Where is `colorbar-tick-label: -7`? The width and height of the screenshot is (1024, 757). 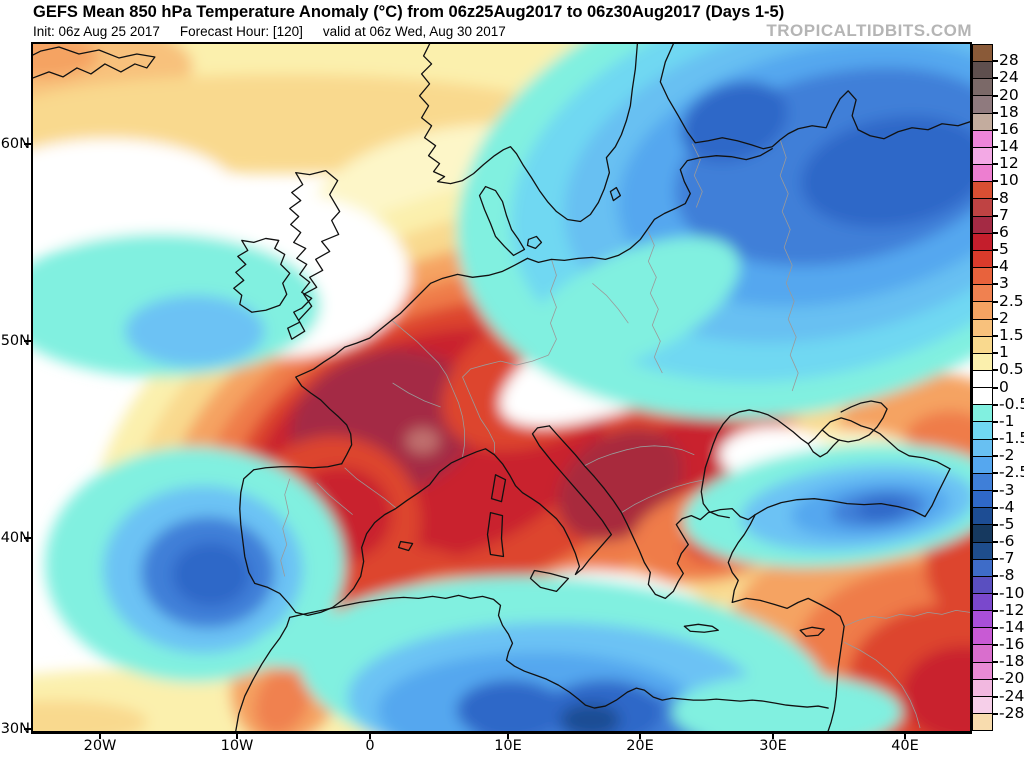 colorbar-tick-label: -7 is located at coordinates (1007, 558).